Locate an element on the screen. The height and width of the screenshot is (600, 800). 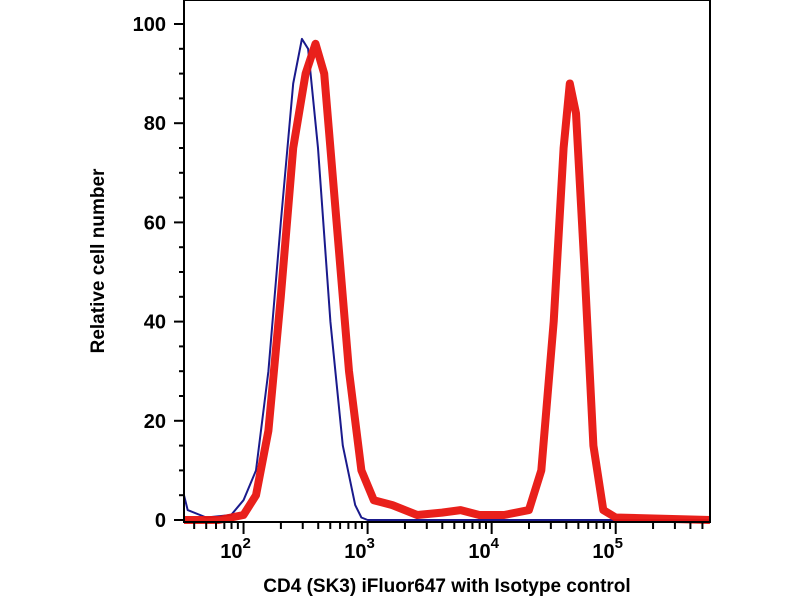
x-tick-exponent: 4 is located at coordinates (495, 543).